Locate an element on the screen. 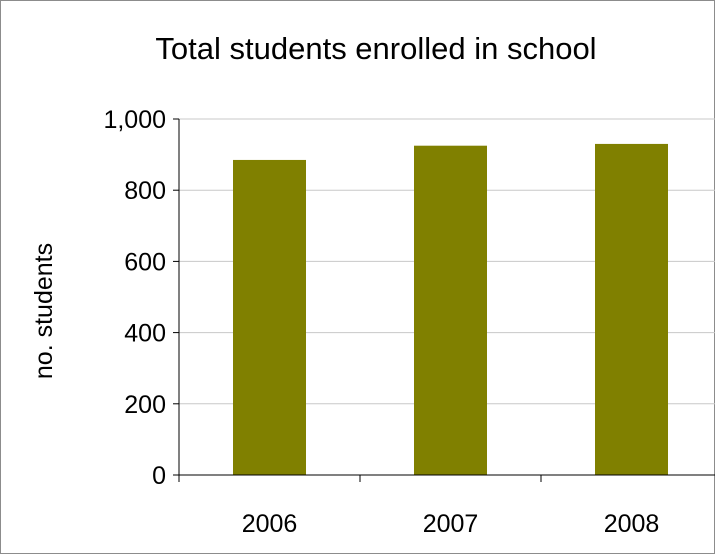 The height and width of the screenshot is (555, 715). y-tick-label: 400 is located at coordinates (145, 334).